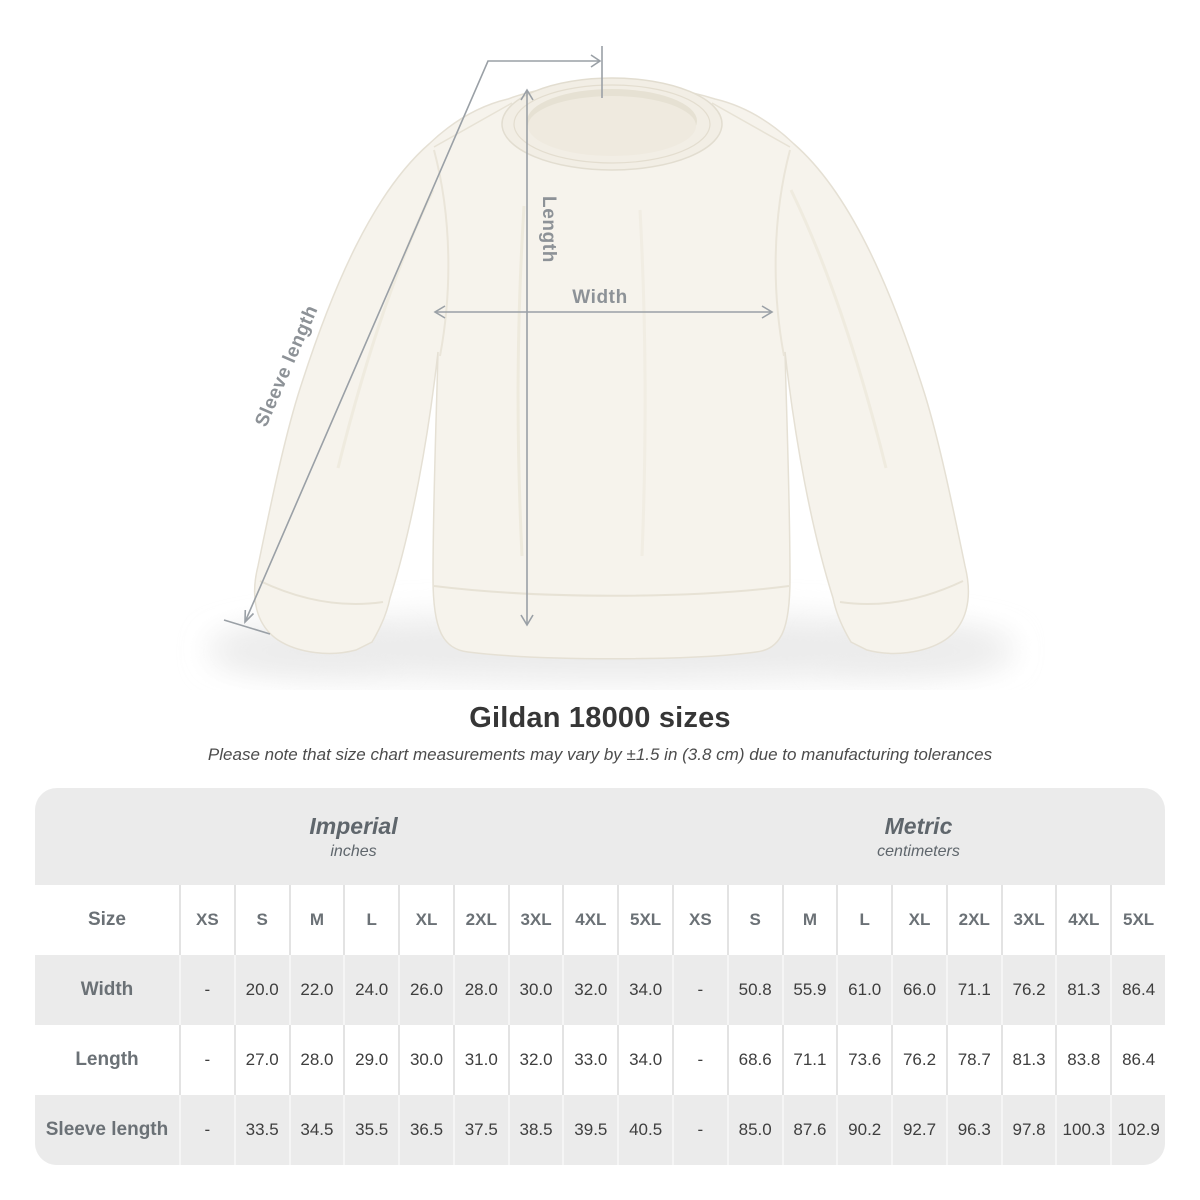 Image resolution: width=1200 pixels, height=1200 pixels. What do you see at coordinates (973, 1130) in the screenshot?
I see `table-cell: 96.3` at bounding box center [973, 1130].